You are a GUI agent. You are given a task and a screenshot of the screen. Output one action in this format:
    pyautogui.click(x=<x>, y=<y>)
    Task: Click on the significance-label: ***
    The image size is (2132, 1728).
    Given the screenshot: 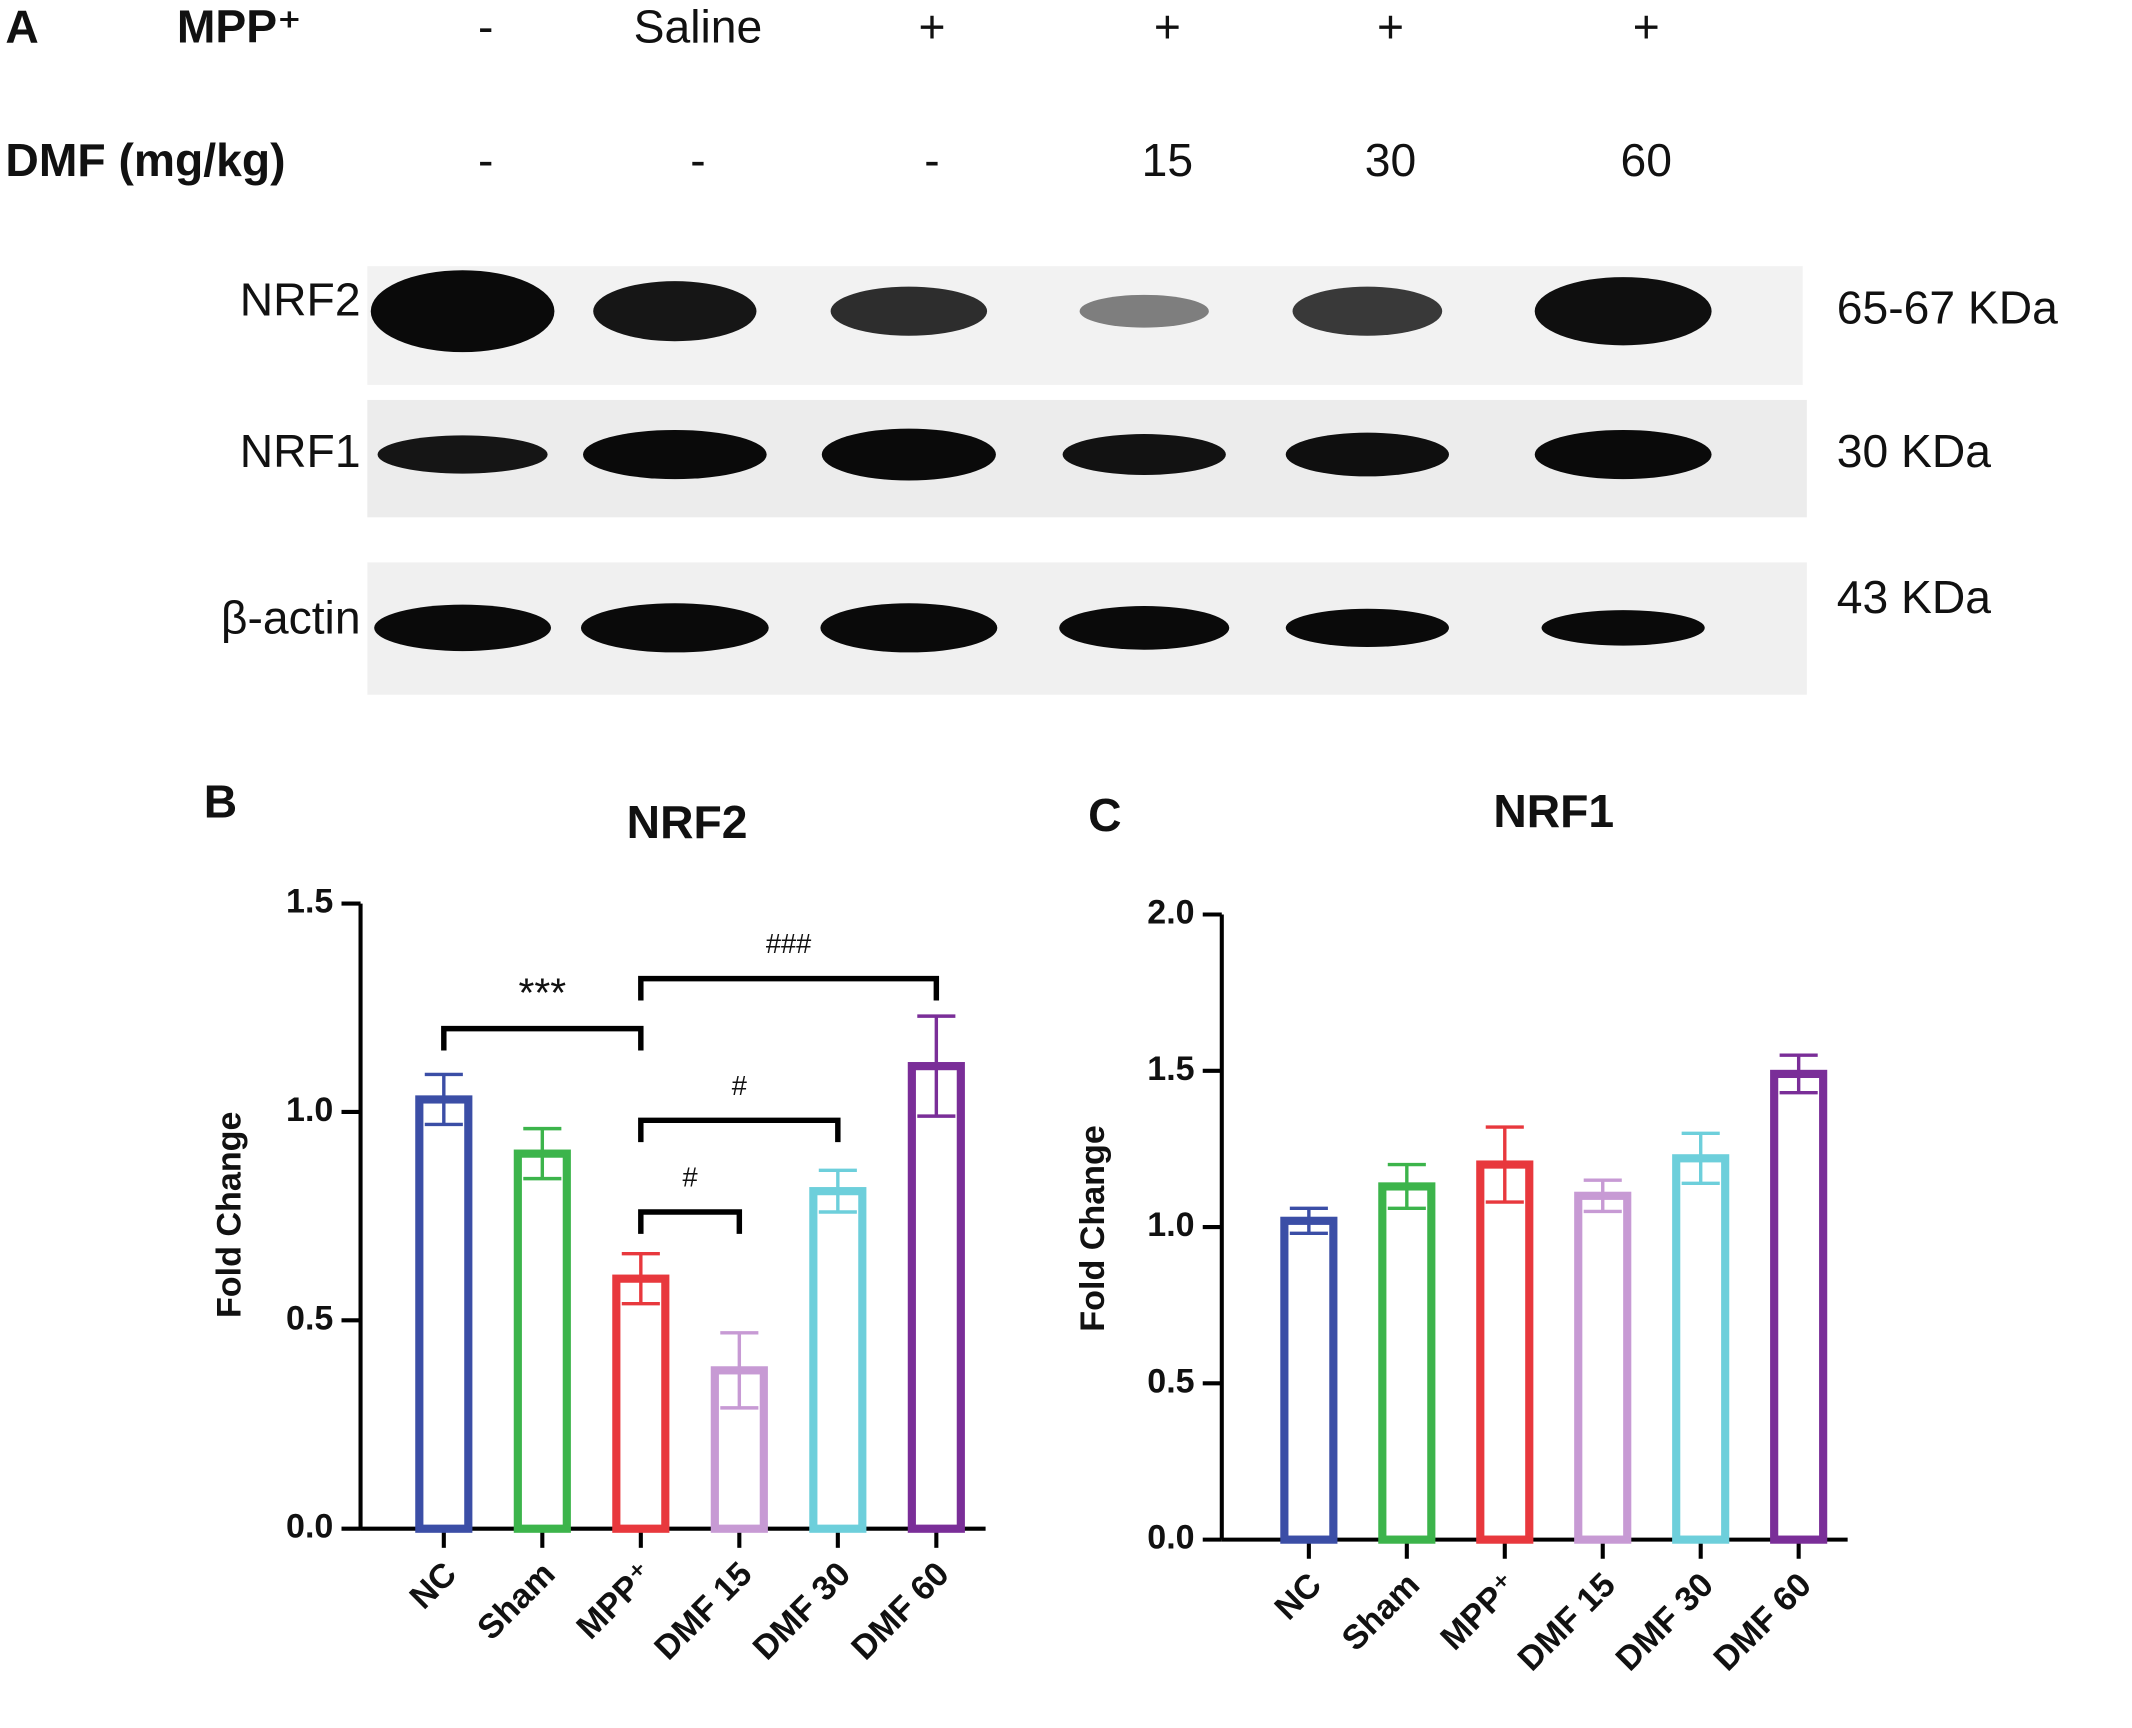 What is the action you would take?
    pyautogui.click(x=542, y=993)
    